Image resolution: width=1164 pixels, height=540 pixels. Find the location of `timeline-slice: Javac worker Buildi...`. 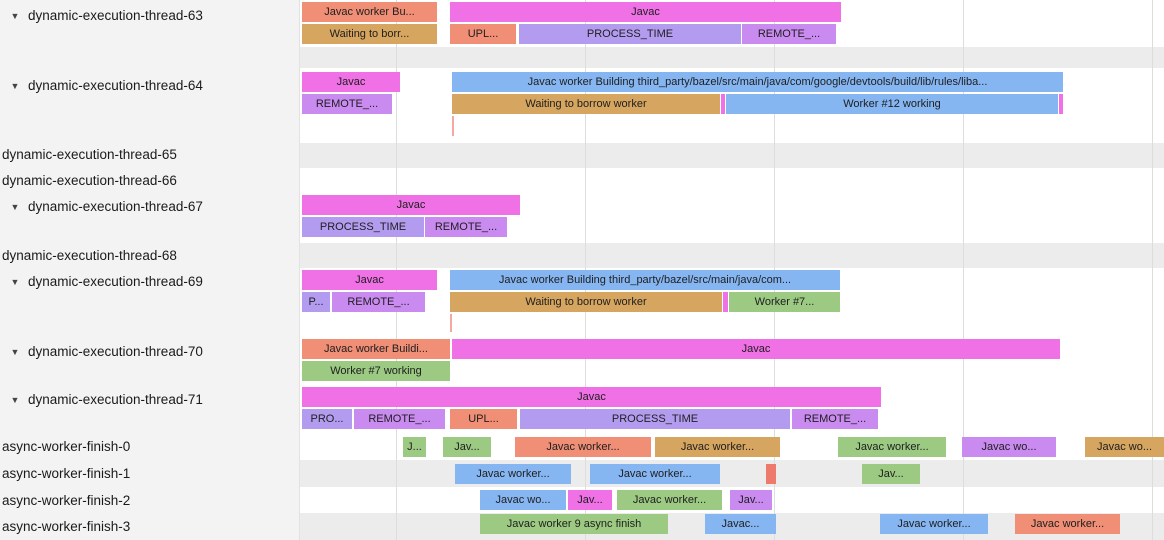

timeline-slice: Javac worker Buildi... is located at coordinates (376, 349).